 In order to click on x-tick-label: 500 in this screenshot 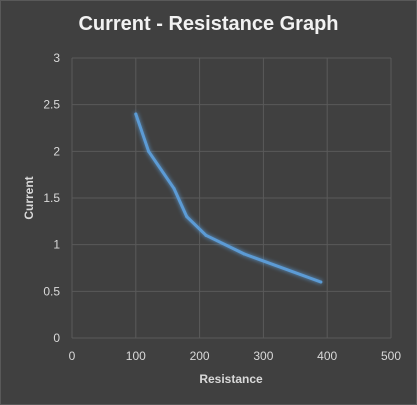, I will do `click(391, 356)`.